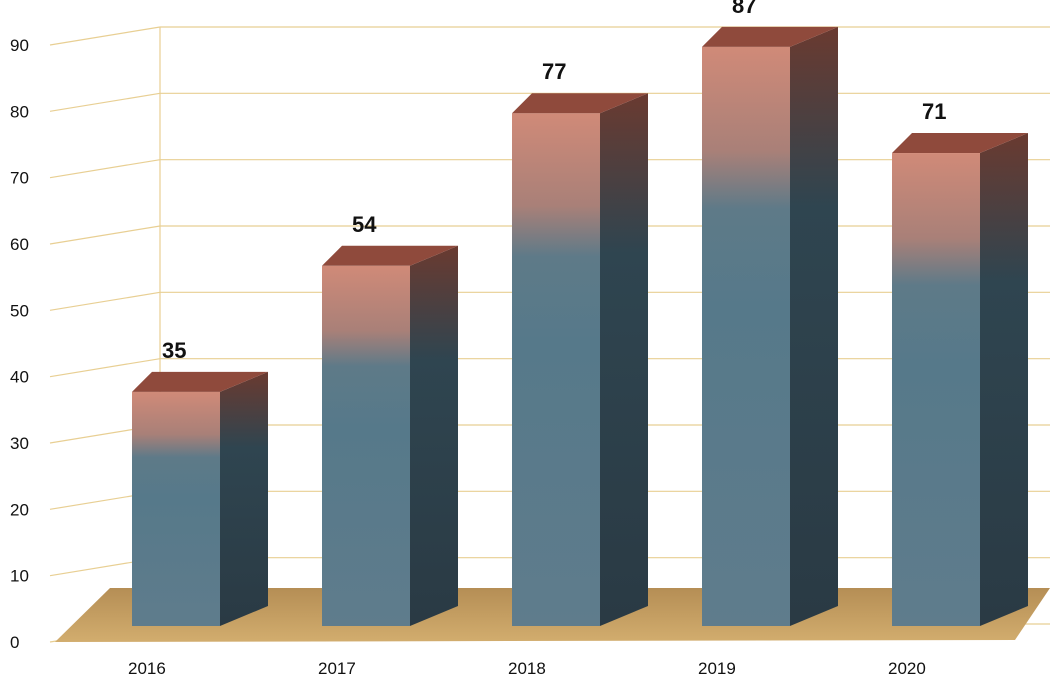 The height and width of the screenshot is (684, 1053). I want to click on y-tick-label: 30, so click(19, 443).